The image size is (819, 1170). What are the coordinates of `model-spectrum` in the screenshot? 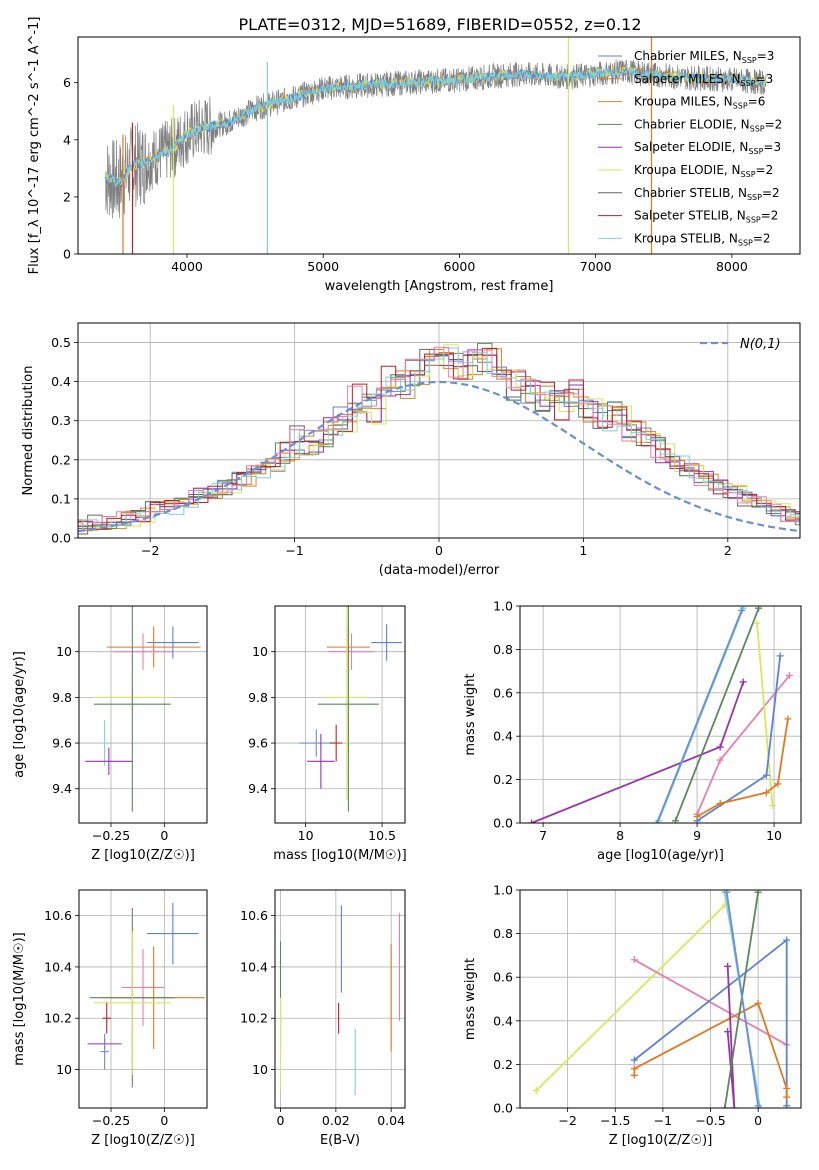 It's located at (435, 127).